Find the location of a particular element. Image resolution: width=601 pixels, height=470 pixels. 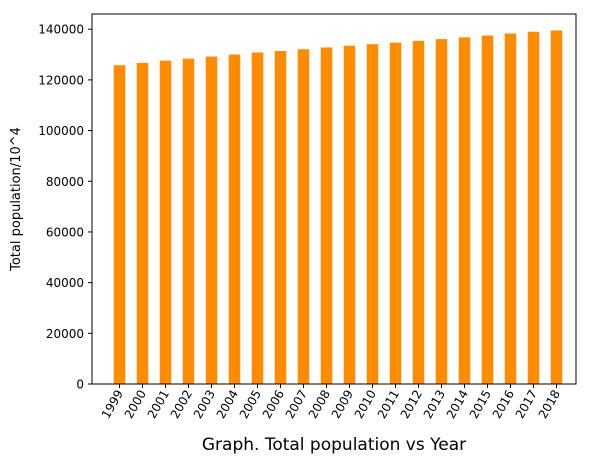

x-tick-label: 2018 is located at coordinates (549, 404).